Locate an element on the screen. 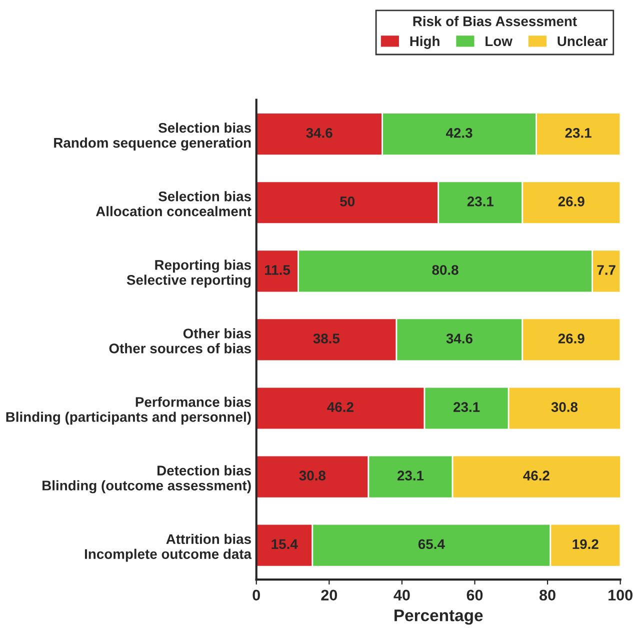 This screenshot has width=633, height=644. x-tick-label: 0 is located at coordinates (256, 595).